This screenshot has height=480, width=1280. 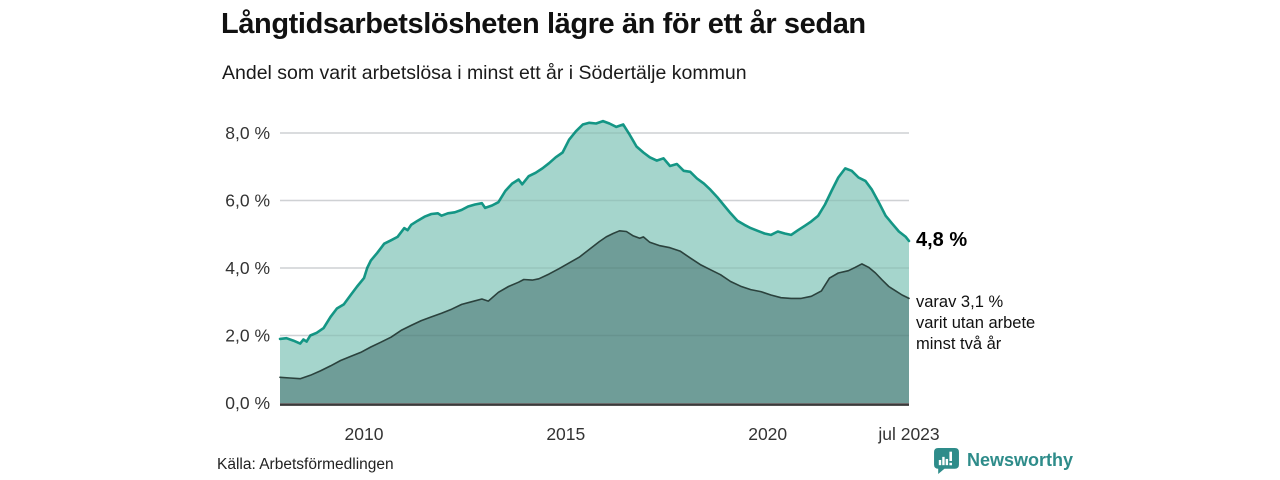 I want to click on newsworthy-branding: Newsworthy, so click(x=1003, y=460).